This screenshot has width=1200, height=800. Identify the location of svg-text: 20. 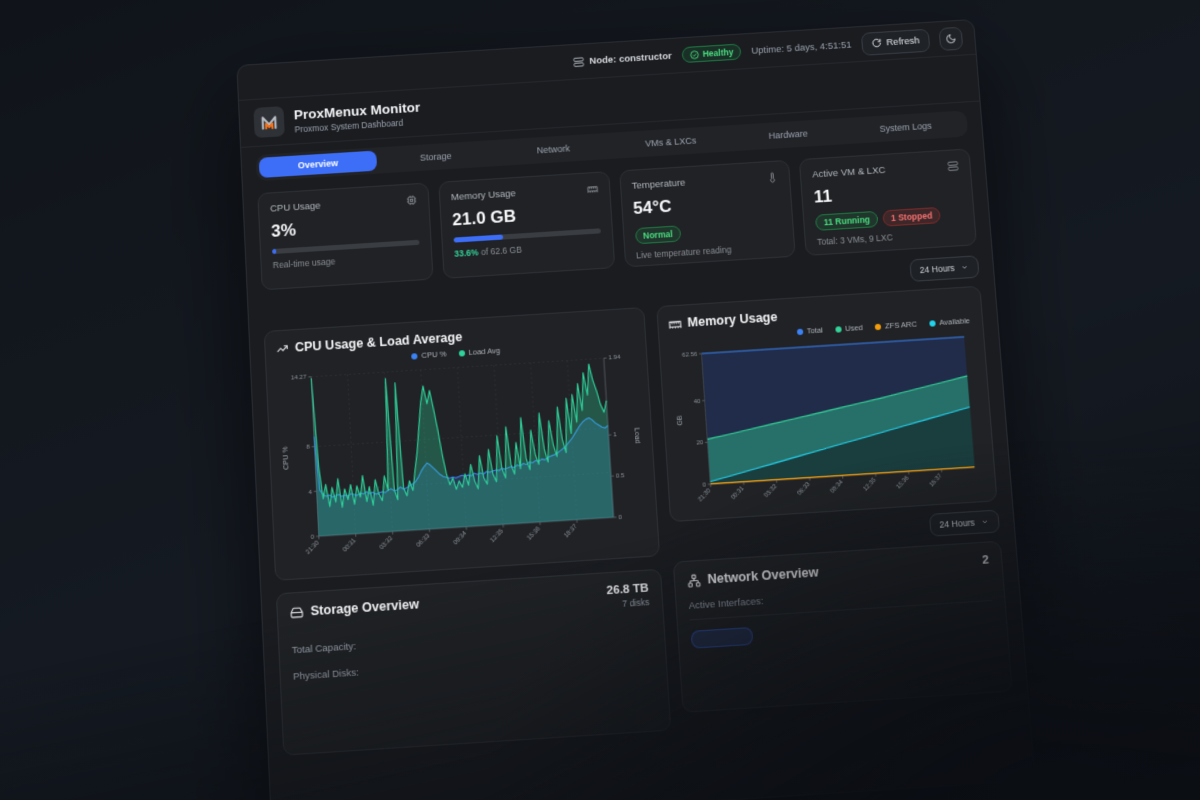
(700, 443).